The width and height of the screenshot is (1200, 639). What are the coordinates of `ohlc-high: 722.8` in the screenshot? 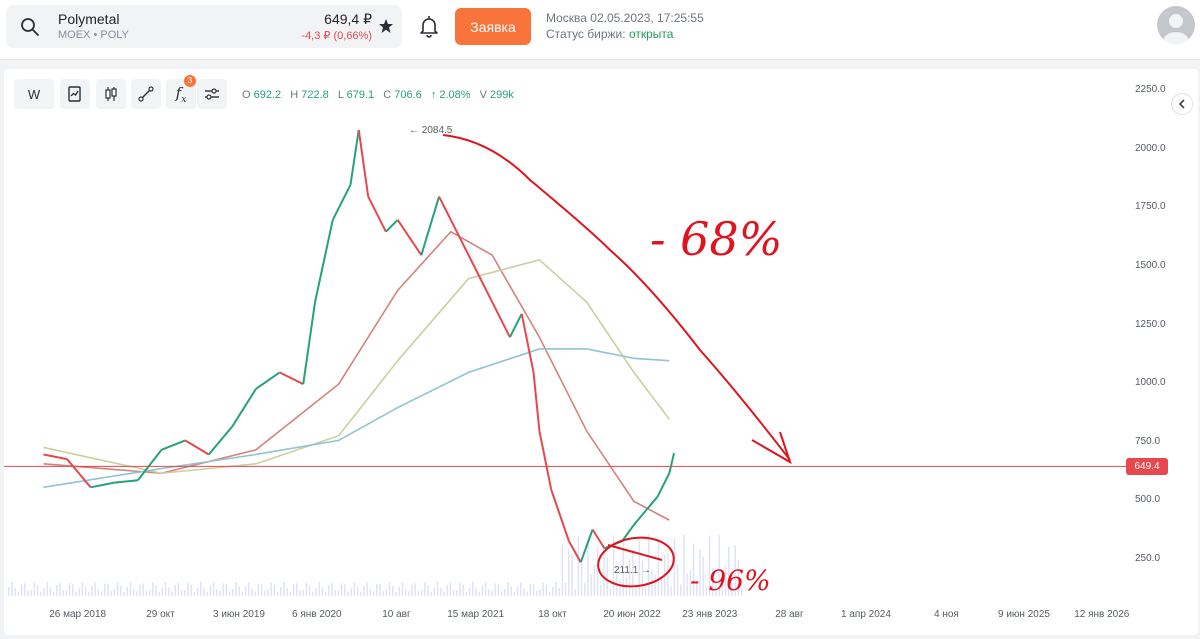 It's located at (315, 95).